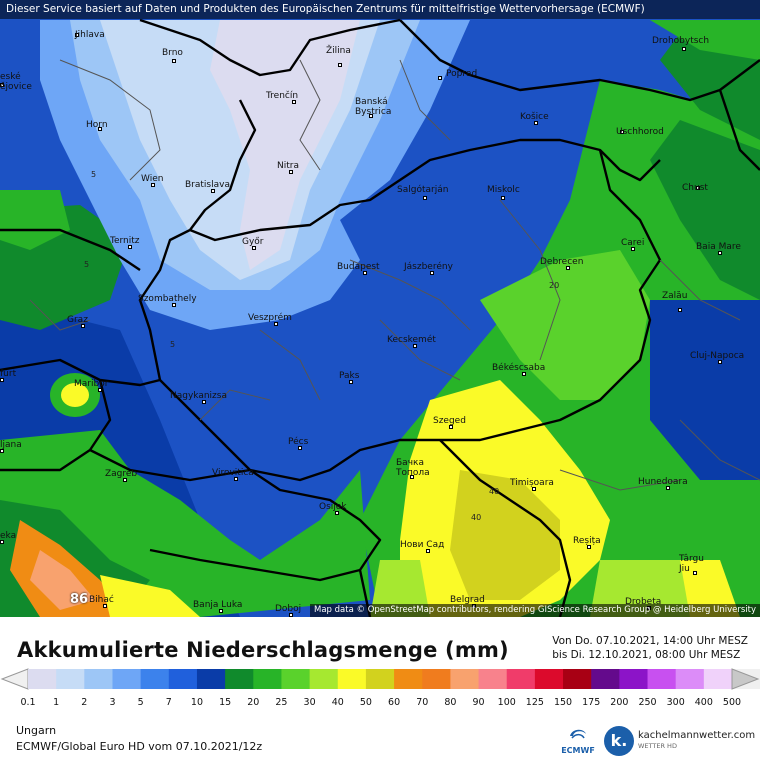  What do you see at coordinates (578, 734) in the screenshot?
I see `ecmwf-swirl-icon` at bounding box center [578, 734].